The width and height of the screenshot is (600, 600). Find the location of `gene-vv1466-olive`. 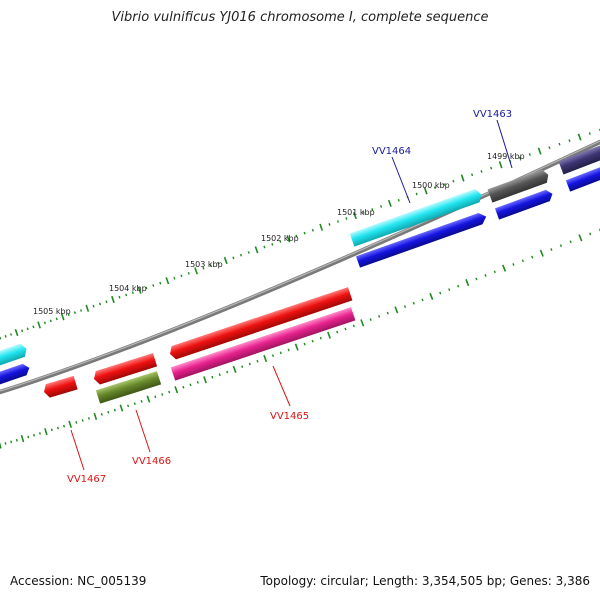

gene-vv1466-olive is located at coordinates (128, 387).